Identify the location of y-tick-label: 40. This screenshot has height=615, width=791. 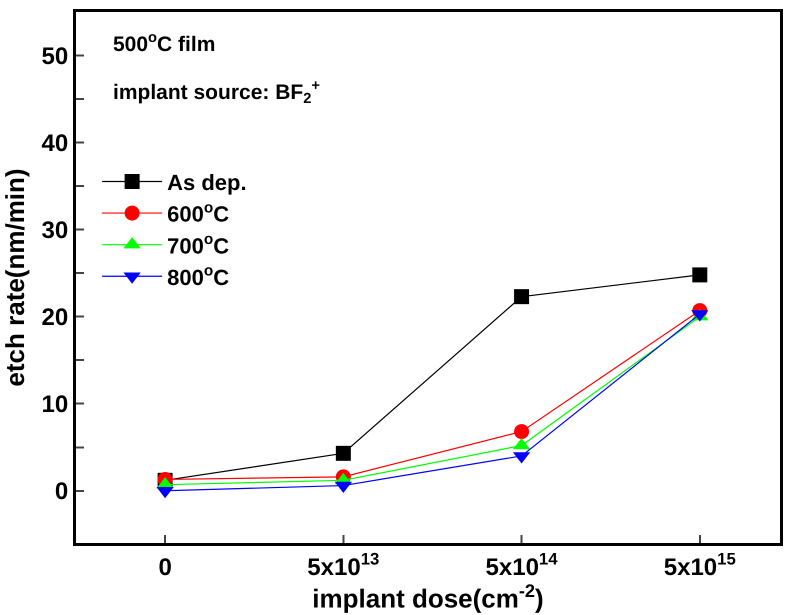
(54, 143).